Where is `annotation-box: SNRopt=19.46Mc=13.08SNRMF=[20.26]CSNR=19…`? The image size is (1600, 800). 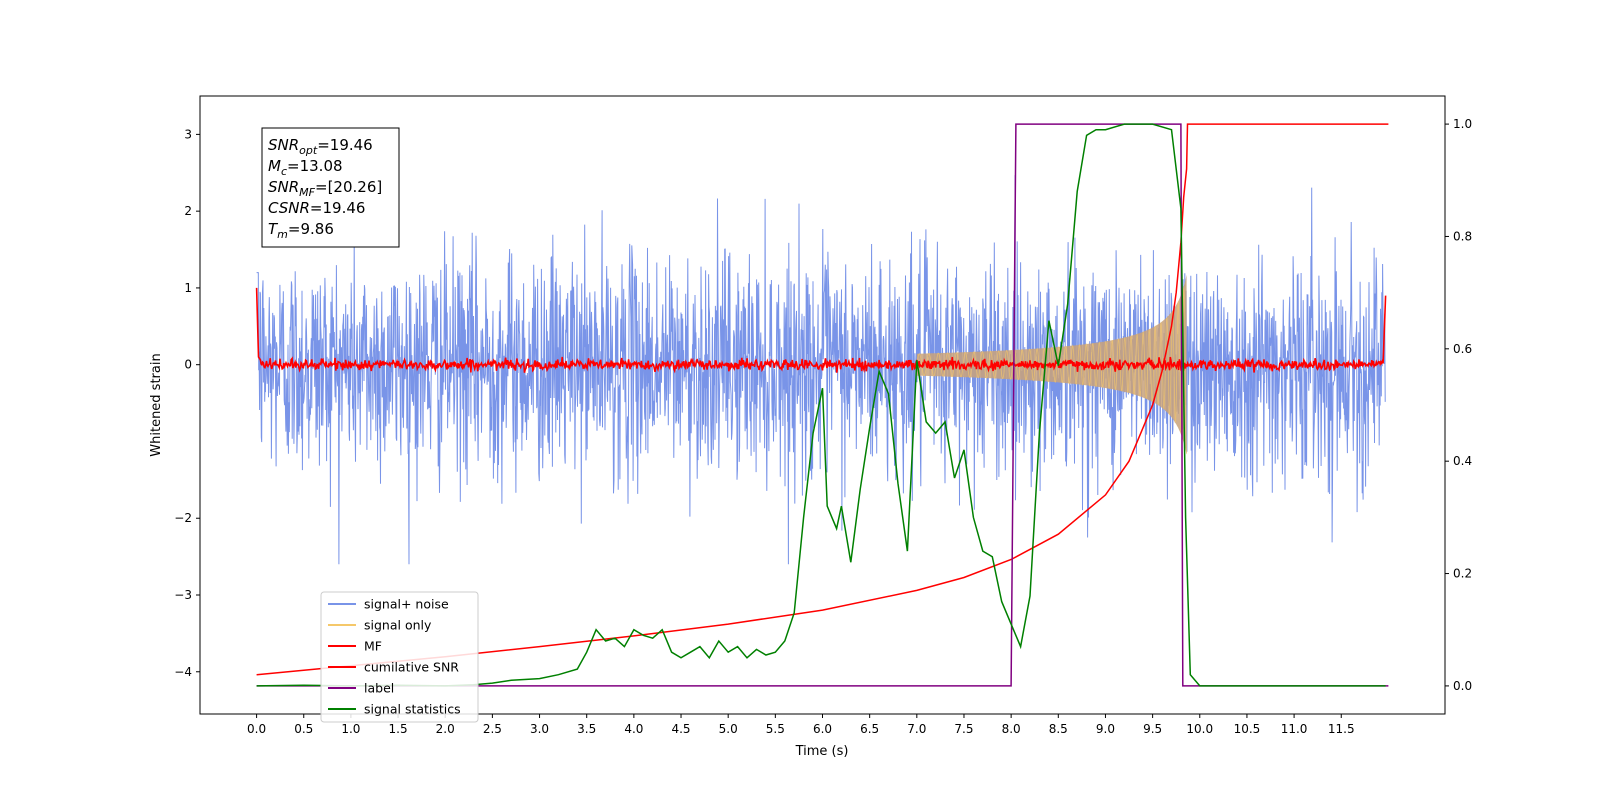
annotation-box: SNRopt=19.46Mc=13.08SNRMF=[20.26]CSNR=19… is located at coordinates (330, 187).